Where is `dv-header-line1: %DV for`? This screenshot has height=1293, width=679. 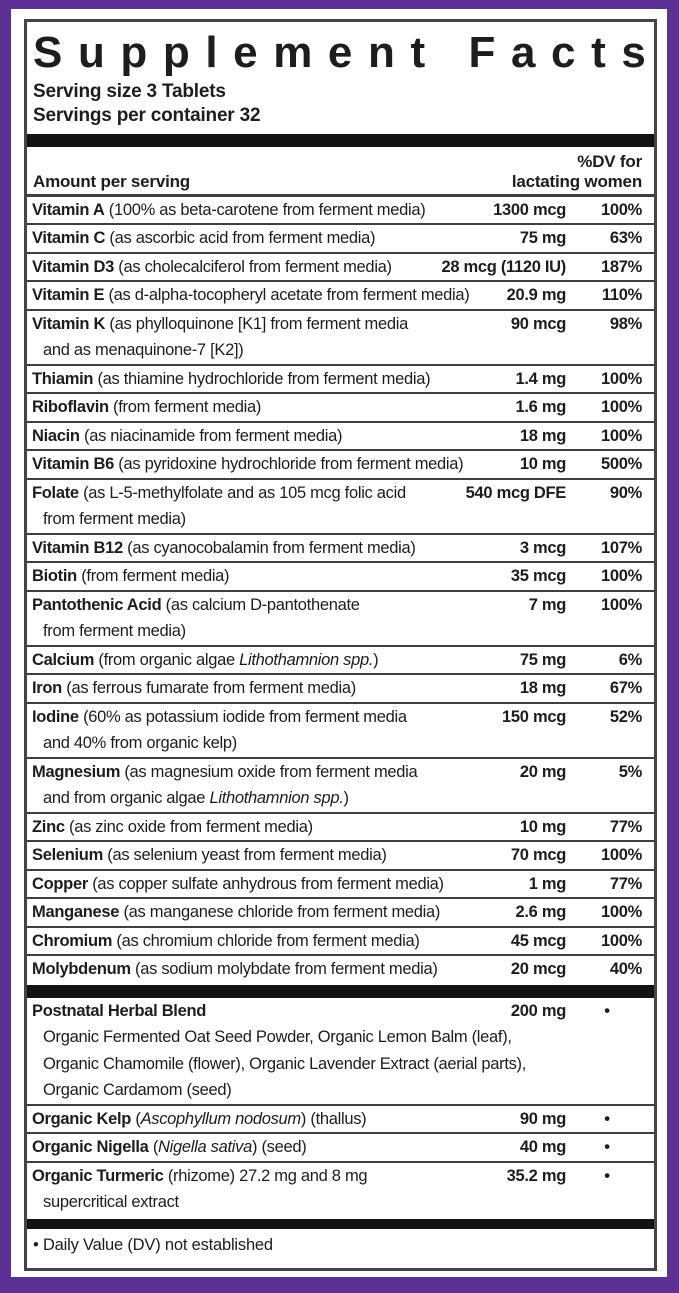 dv-header-line1: %DV for is located at coordinates (609, 161).